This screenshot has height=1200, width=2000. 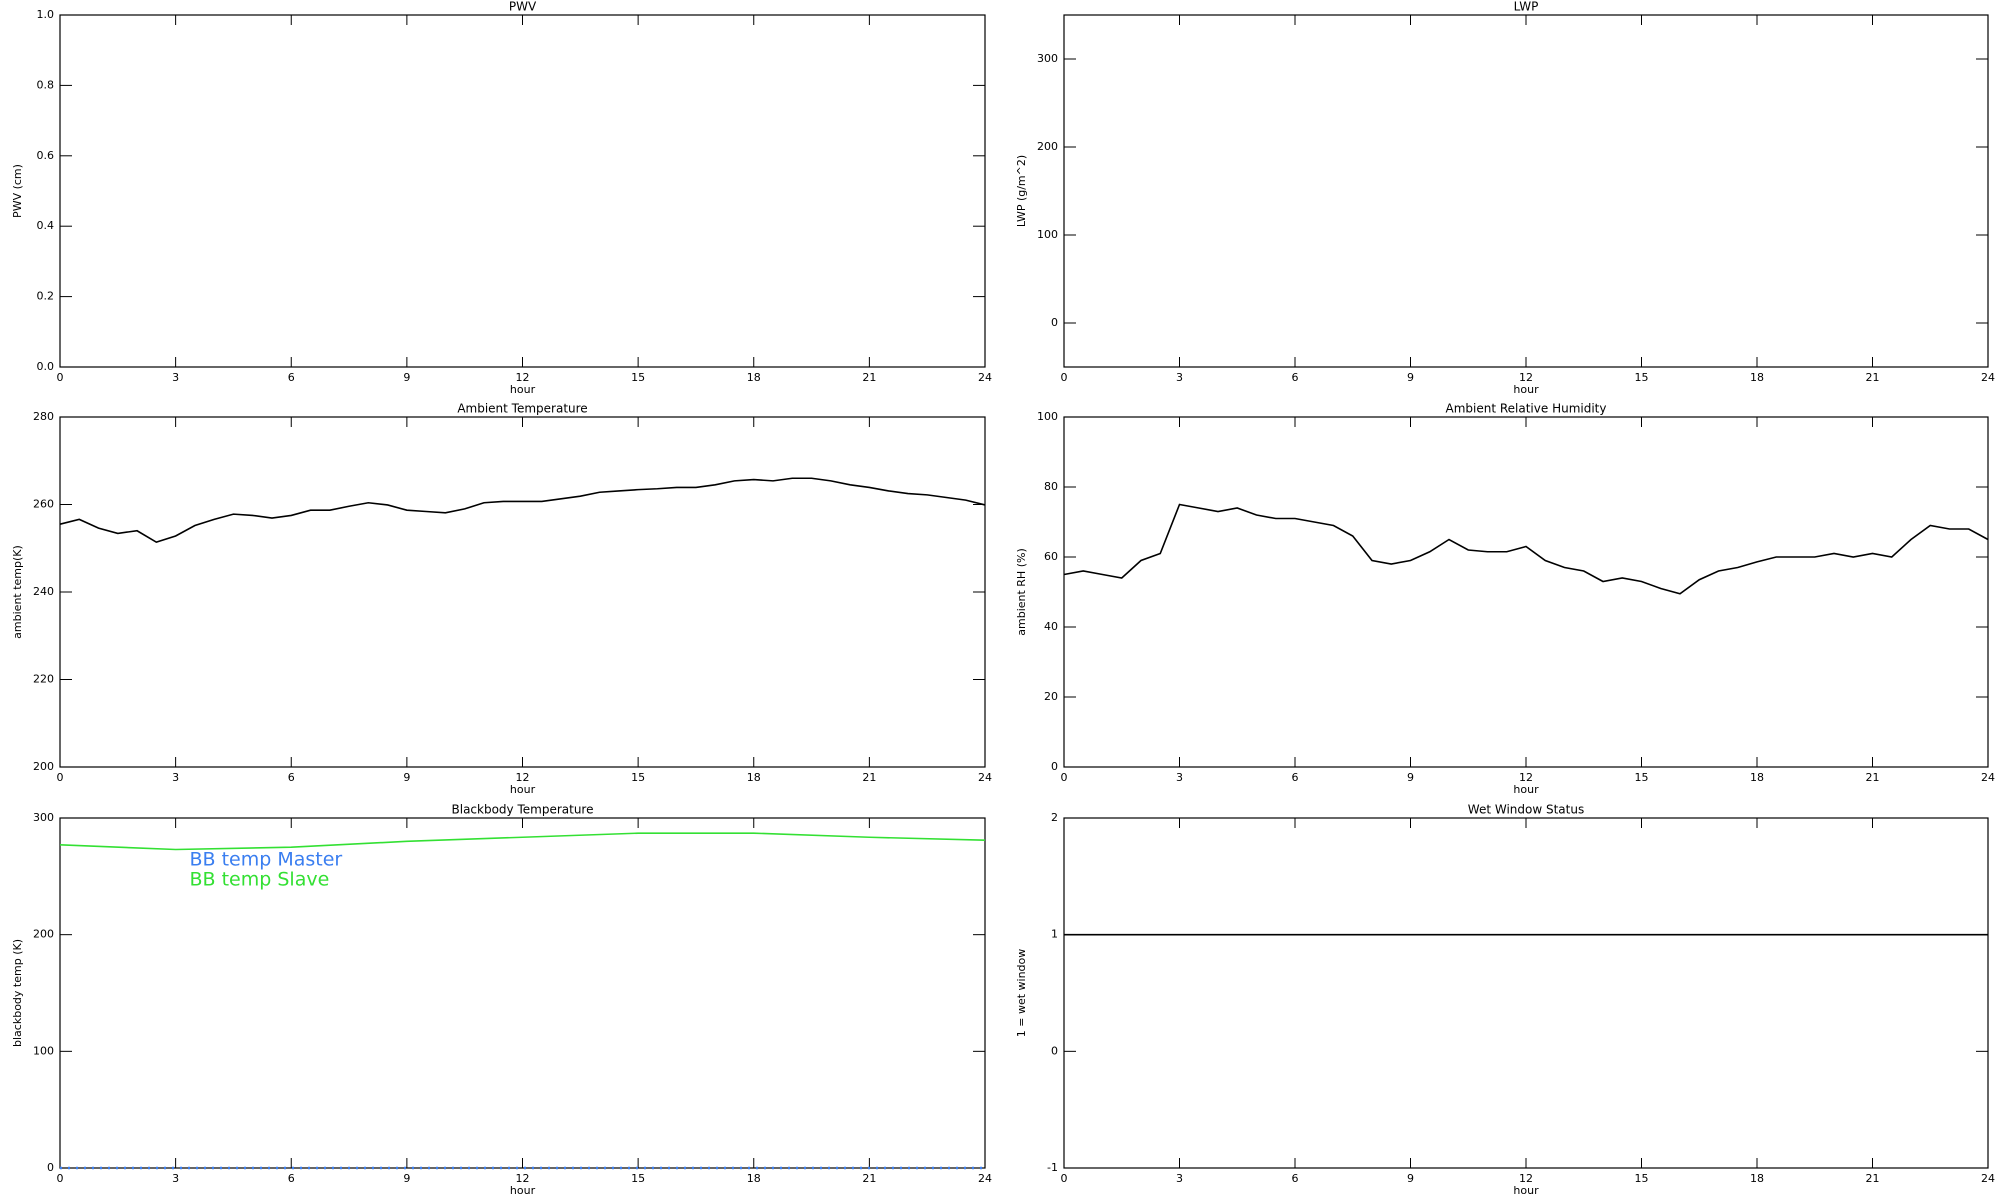 What do you see at coordinates (1526, 7) in the screenshot?
I see `chart-title: LWP` at bounding box center [1526, 7].